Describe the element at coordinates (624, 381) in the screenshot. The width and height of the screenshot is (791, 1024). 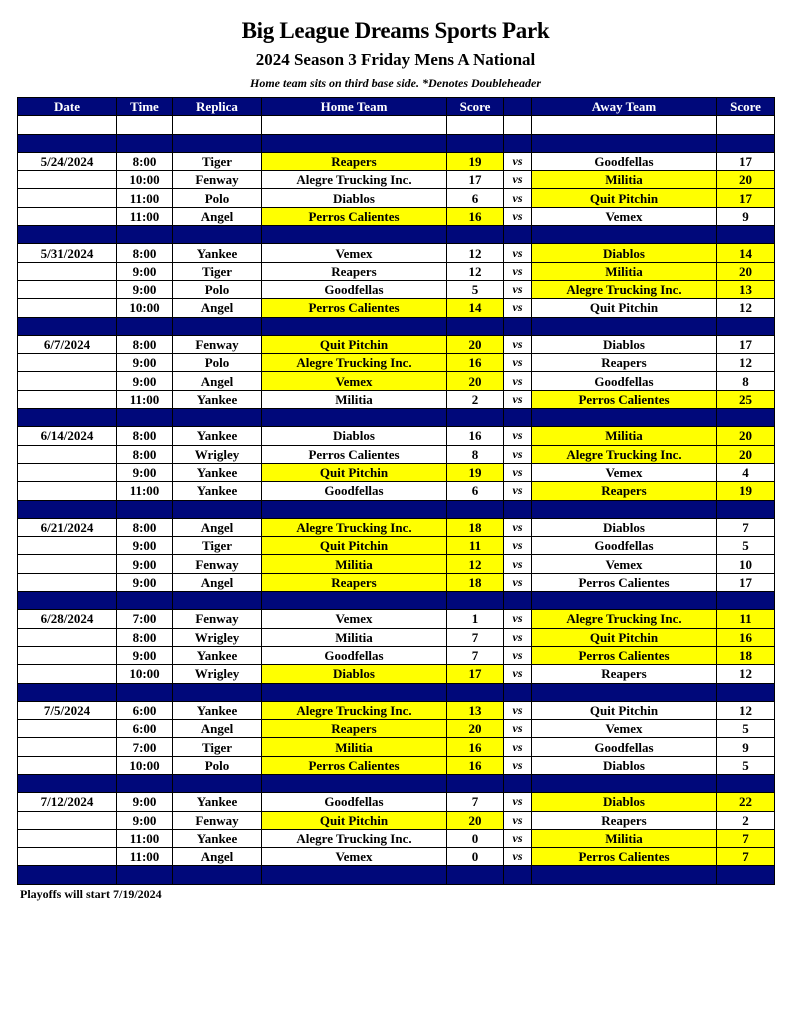
I see `away-team: Goodfellas` at that location.